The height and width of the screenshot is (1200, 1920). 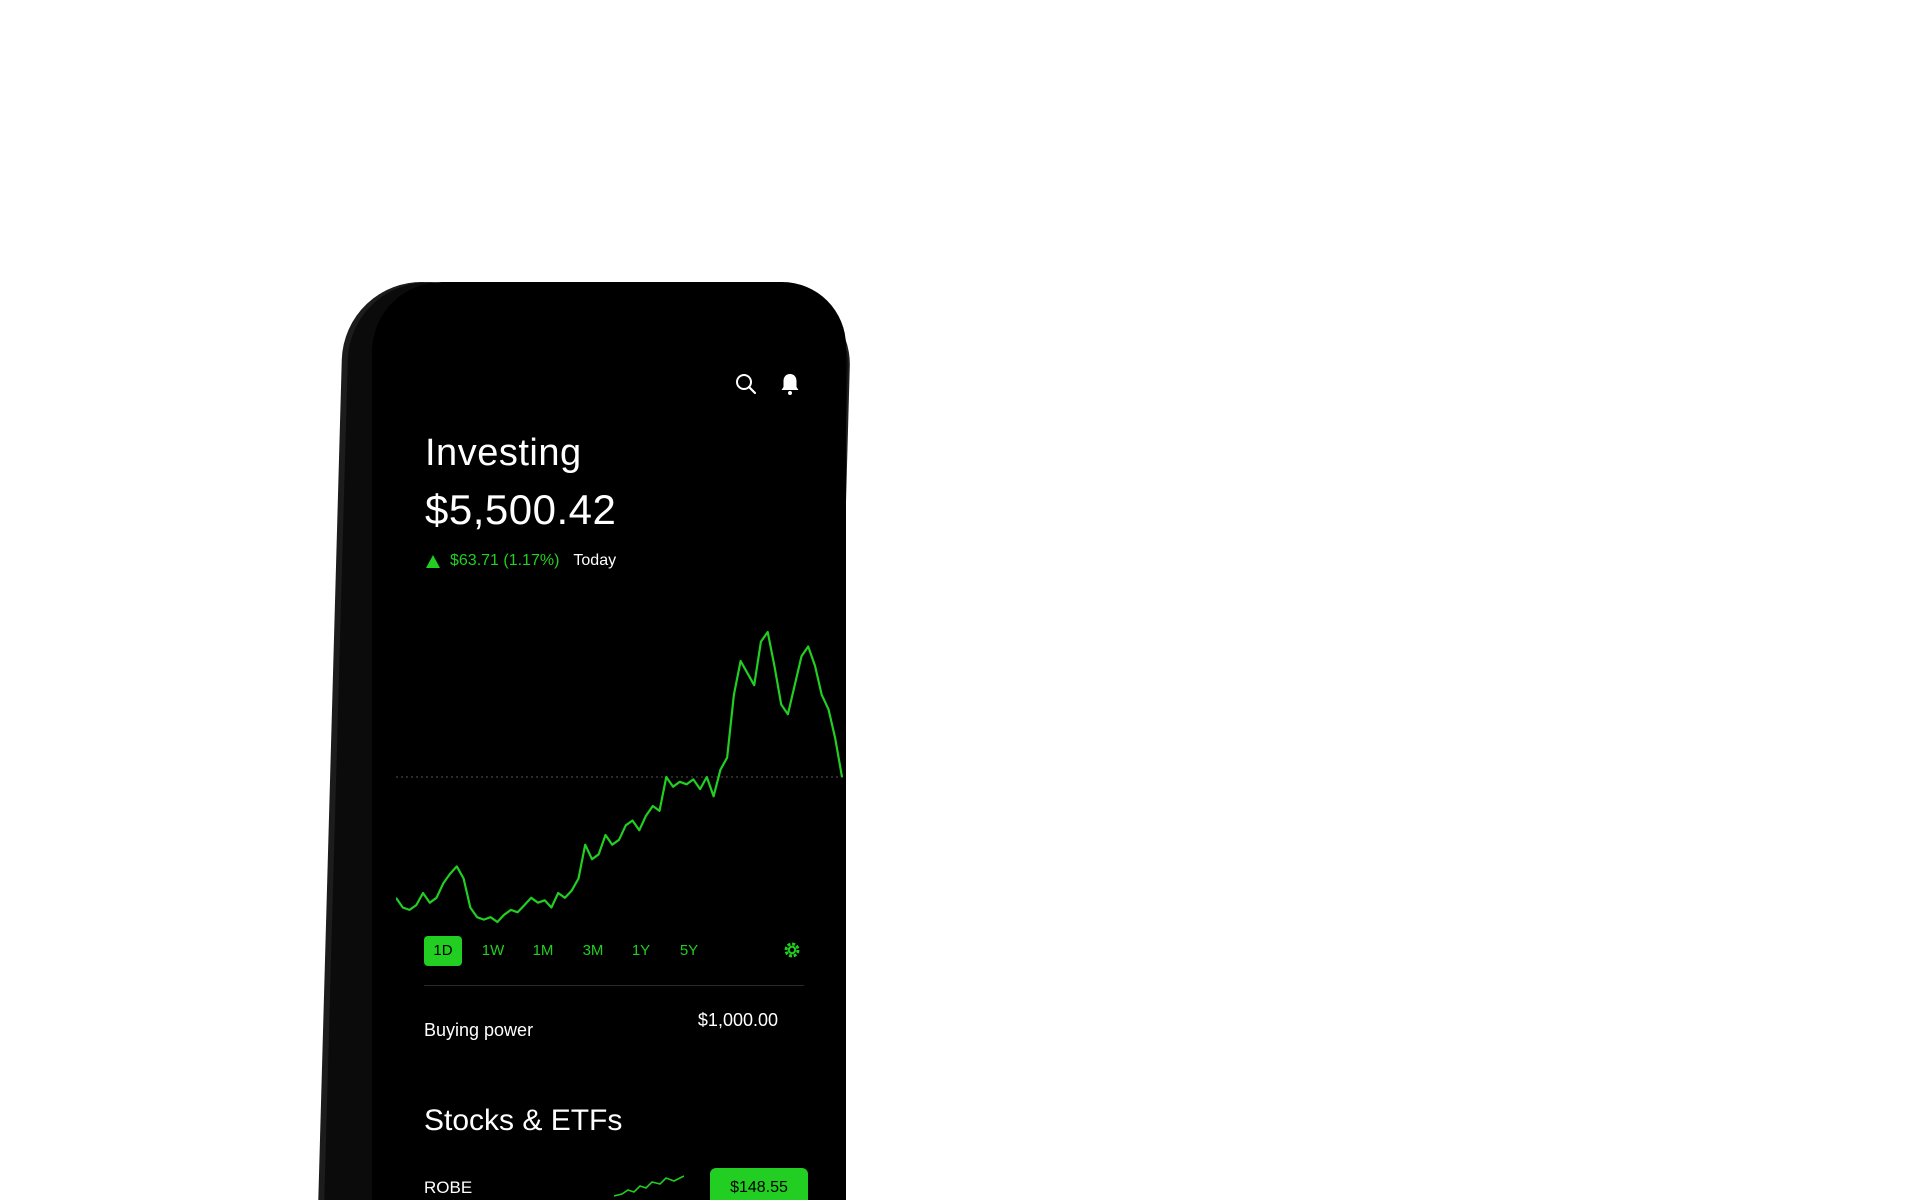 I want to click on stock-sparkline, so click(x=649, y=1186).